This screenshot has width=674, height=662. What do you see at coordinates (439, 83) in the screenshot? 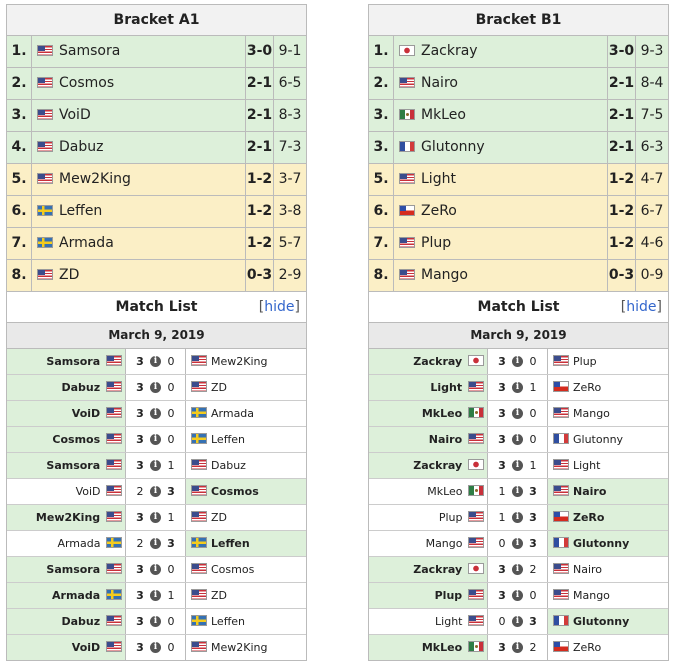
I see `player-name: Nairo` at bounding box center [439, 83].